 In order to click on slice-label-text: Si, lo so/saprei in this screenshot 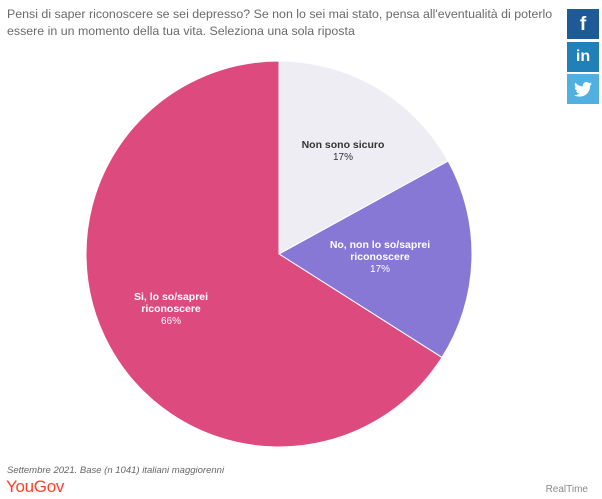, I will do `click(171, 297)`.